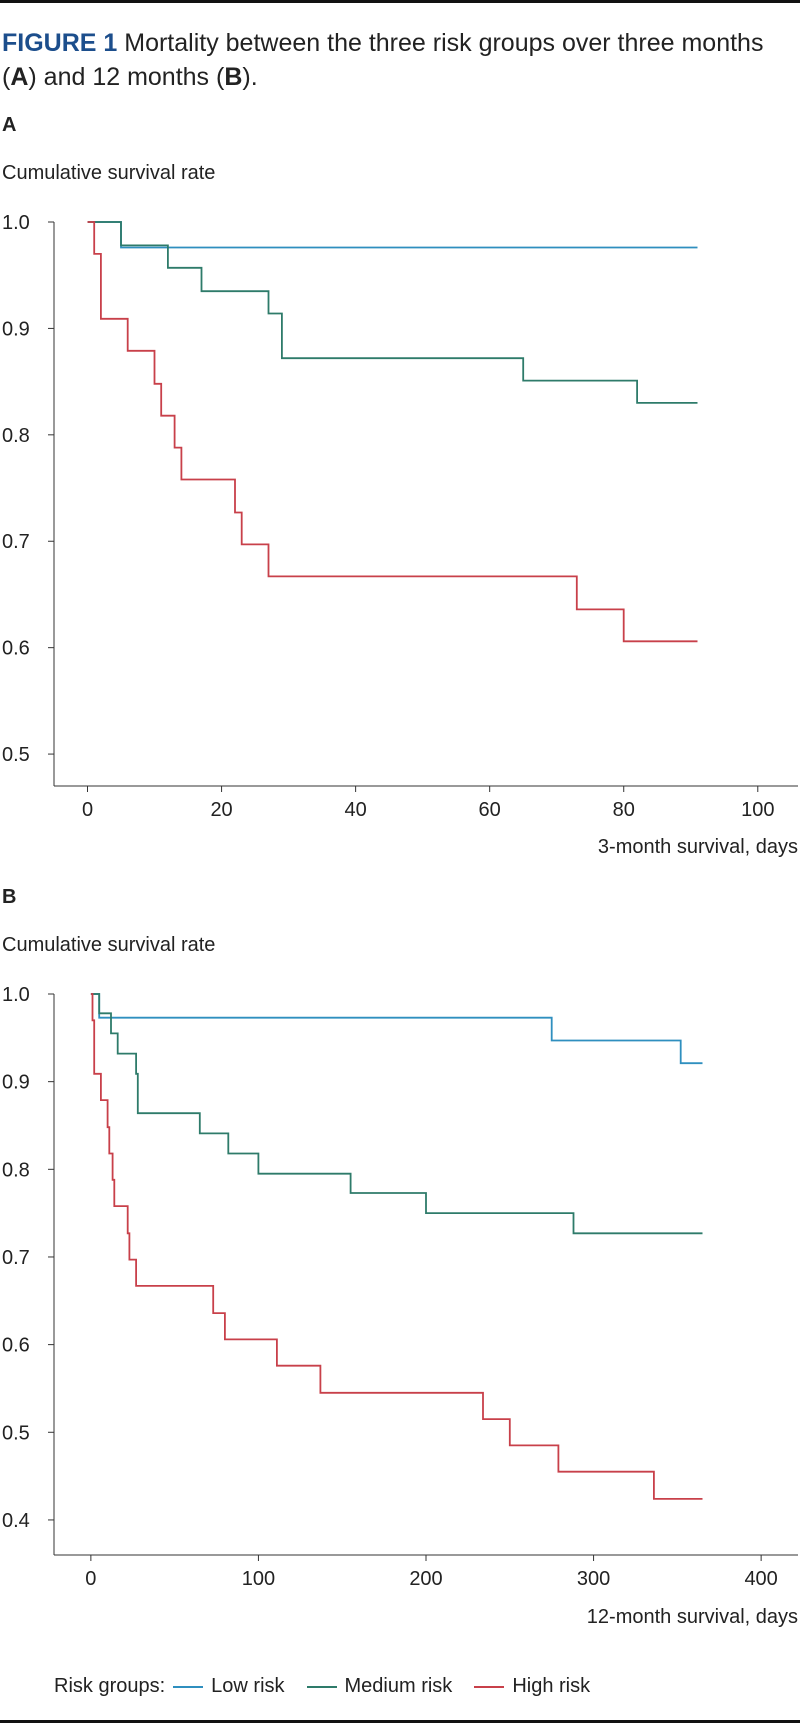 The height and width of the screenshot is (1725, 800). Describe the element at coordinates (233, 77) in the screenshot. I see `caption-mark-b: B` at that location.